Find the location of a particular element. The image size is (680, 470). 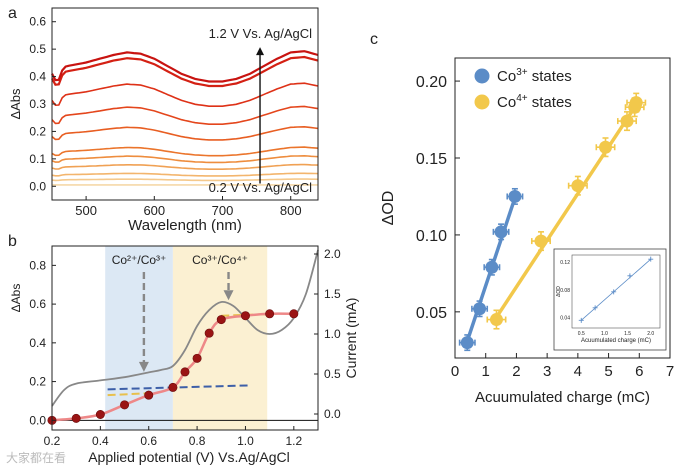

x-axis-label-b: Applied potential (V) Vs.Ag/AgCl is located at coordinates (189, 457).